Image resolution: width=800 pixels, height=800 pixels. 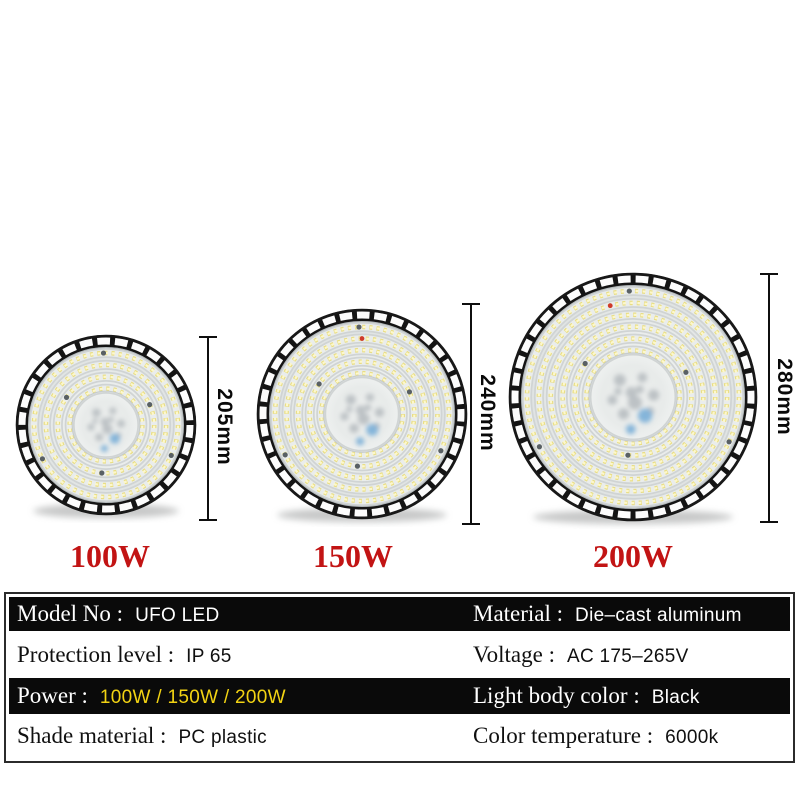 What do you see at coordinates (237, 655) in the screenshot?
I see `spec-cell-protection-level: Protection level : IP 65` at bounding box center [237, 655].